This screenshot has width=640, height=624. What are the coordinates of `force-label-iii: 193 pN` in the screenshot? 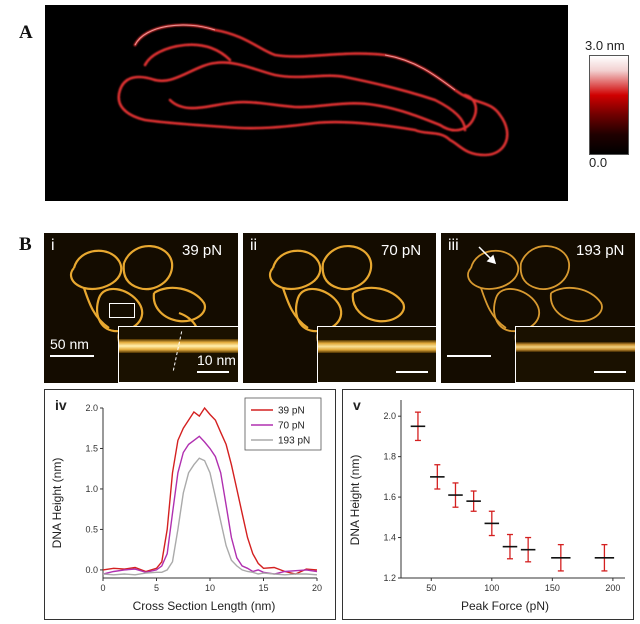 It's located at (600, 250).